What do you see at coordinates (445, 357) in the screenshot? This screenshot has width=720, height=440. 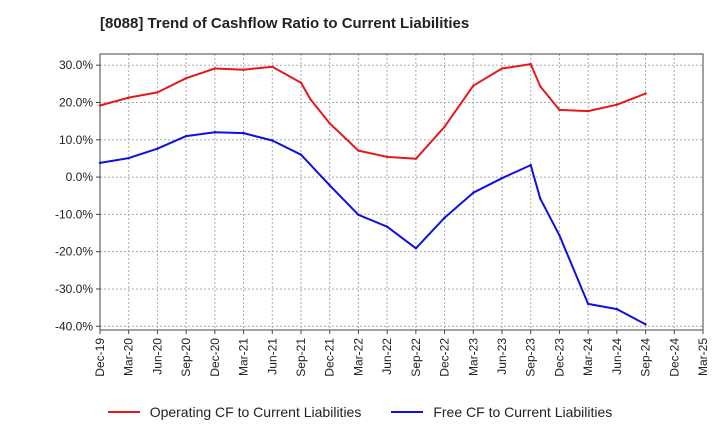 I see `x-tick-label: Dec-22` at bounding box center [445, 357].